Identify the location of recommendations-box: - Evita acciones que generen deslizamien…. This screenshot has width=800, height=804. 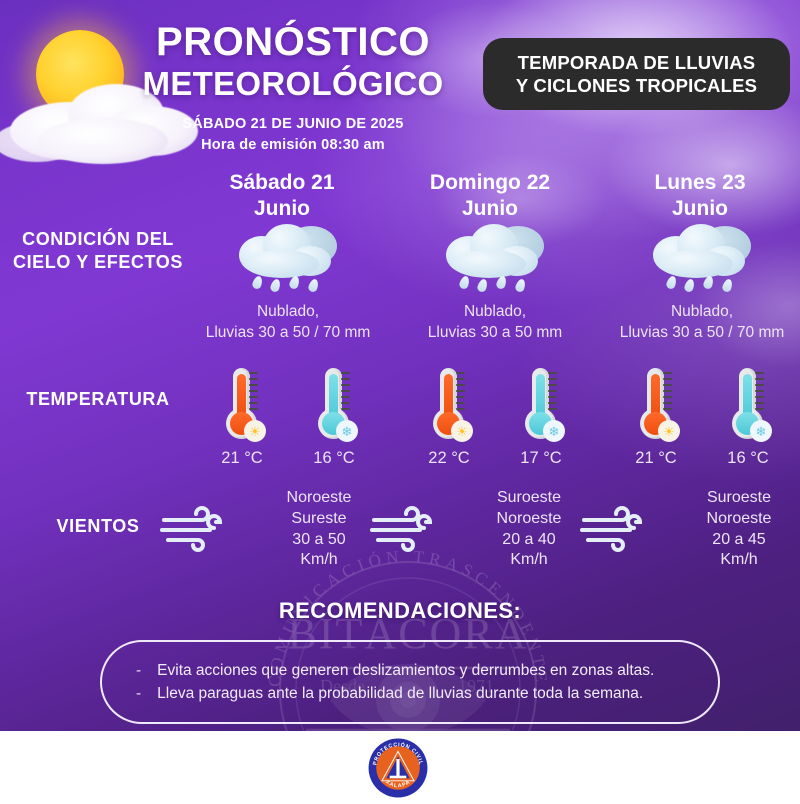
(410, 682).